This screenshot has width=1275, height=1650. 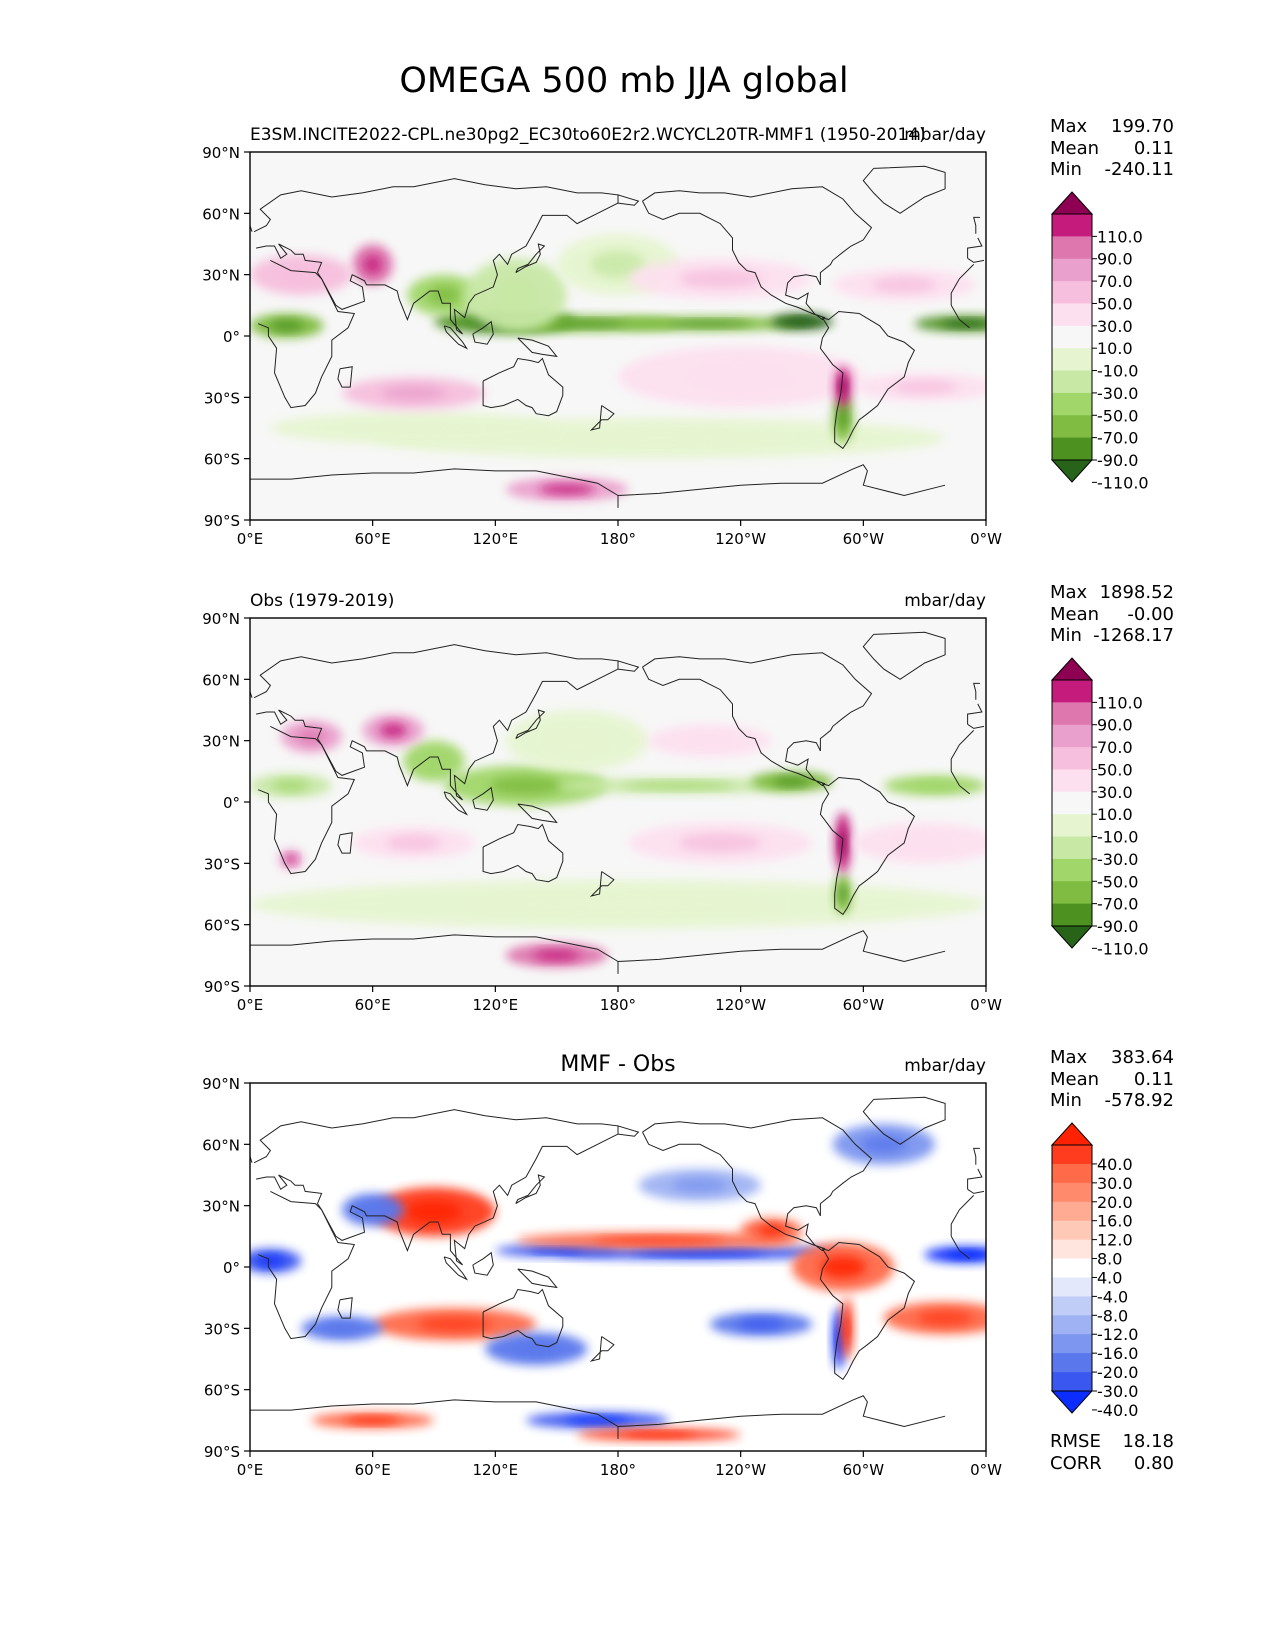 I want to click on colorbar-level-label: -30.0, so click(x=1117, y=859).